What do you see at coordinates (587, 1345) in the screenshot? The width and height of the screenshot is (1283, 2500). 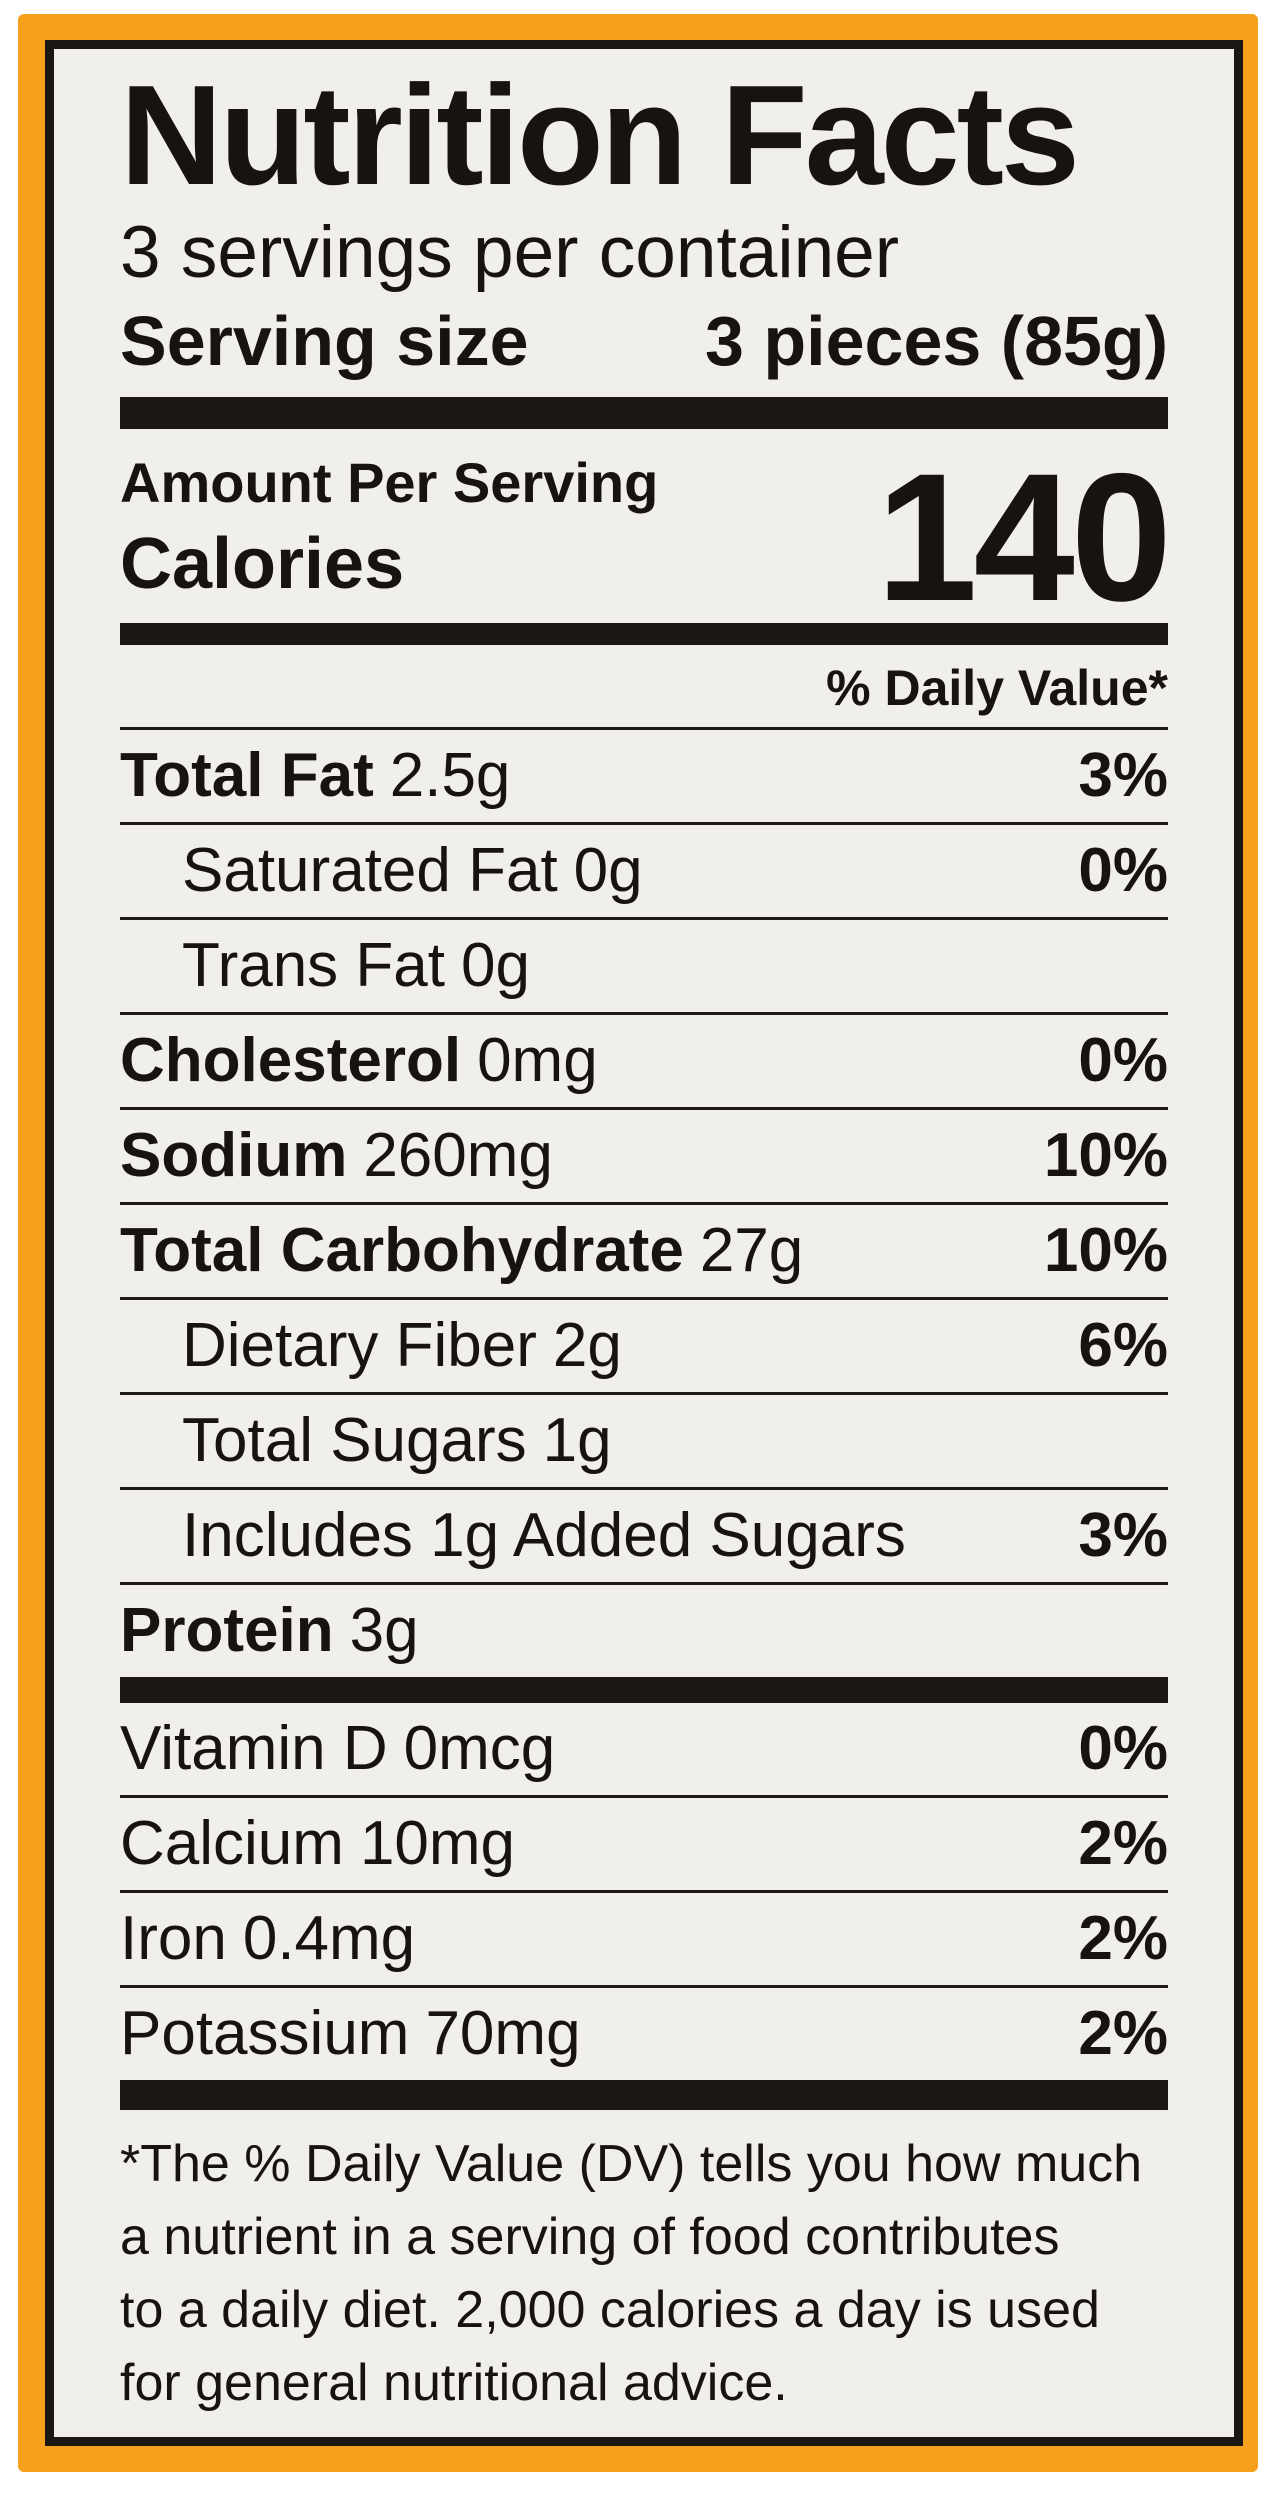 I see `nutrient-amount: 2g` at bounding box center [587, 1345].